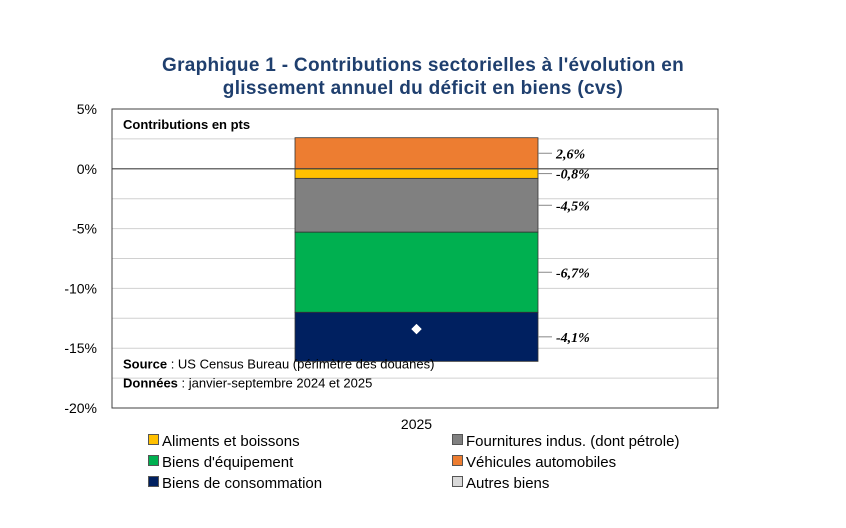 The height and width of the screenshot is (528, 846). Describe the element at coordinates (416, 424) in the screenshot. I see `x-tick-label: 2025` at that location.